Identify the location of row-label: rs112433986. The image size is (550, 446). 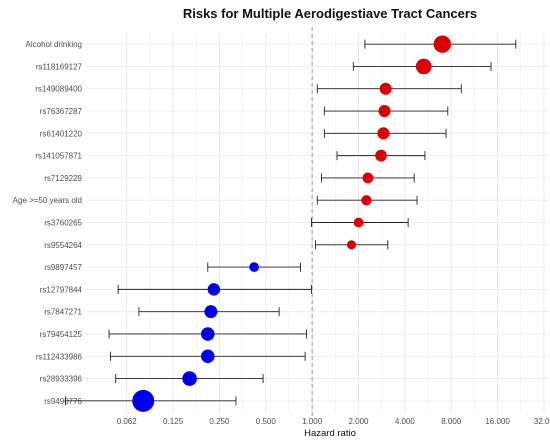
(59, 356).